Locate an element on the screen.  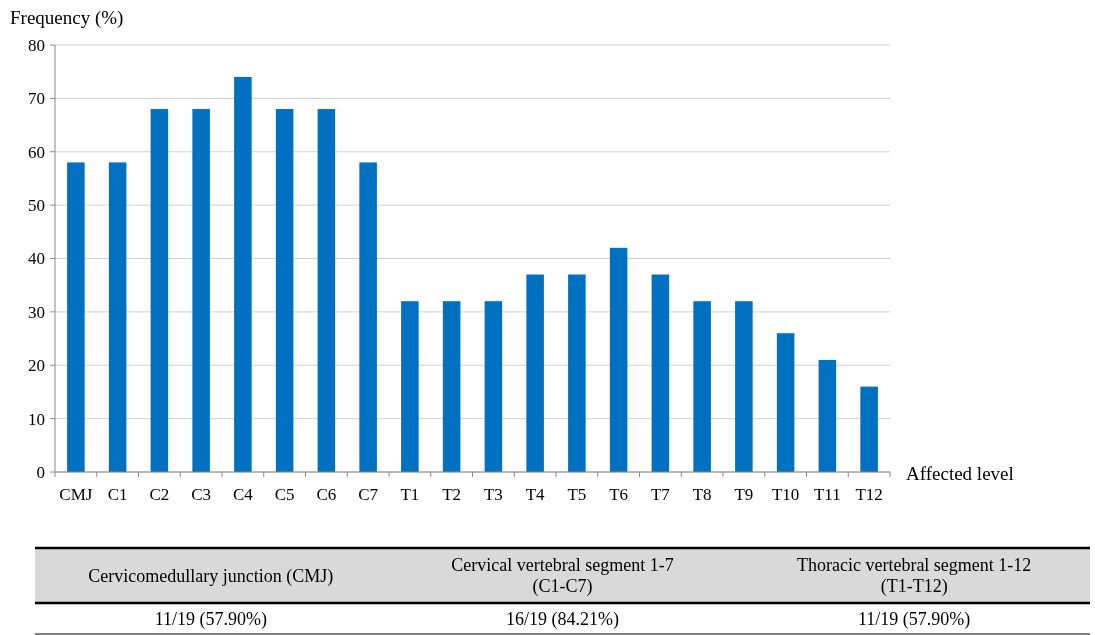
x-tick-label: C6 is located at coordinates (326, 494).